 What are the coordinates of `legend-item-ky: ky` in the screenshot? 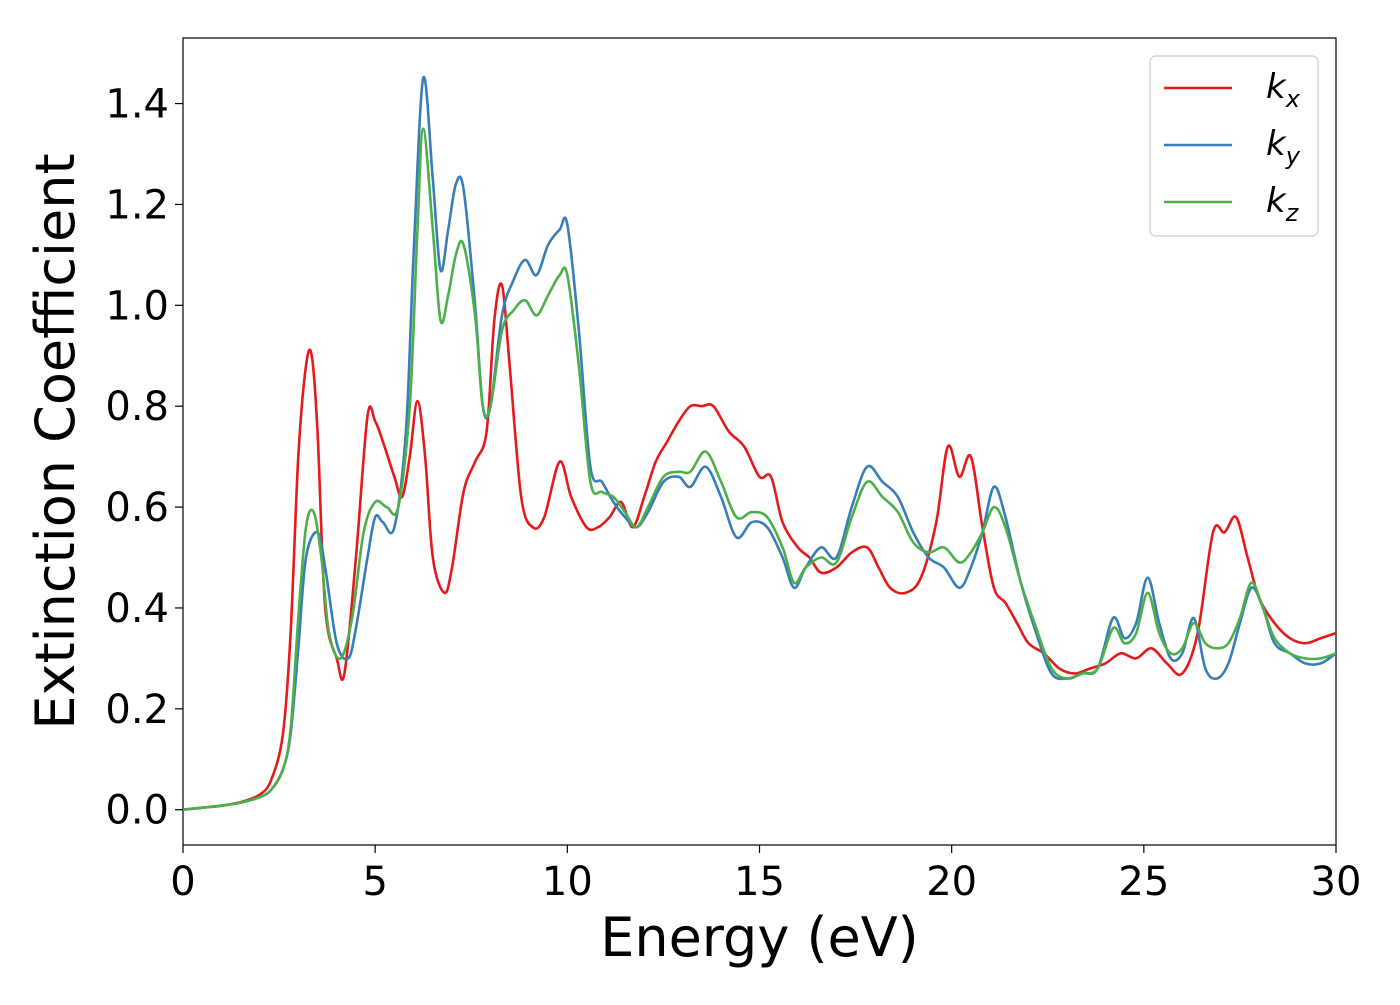 It's located at (1232, 147).